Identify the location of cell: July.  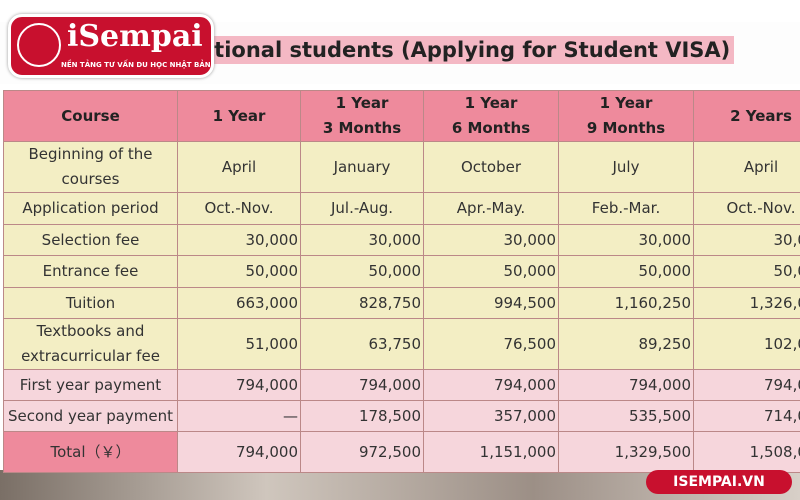
(626, 167).